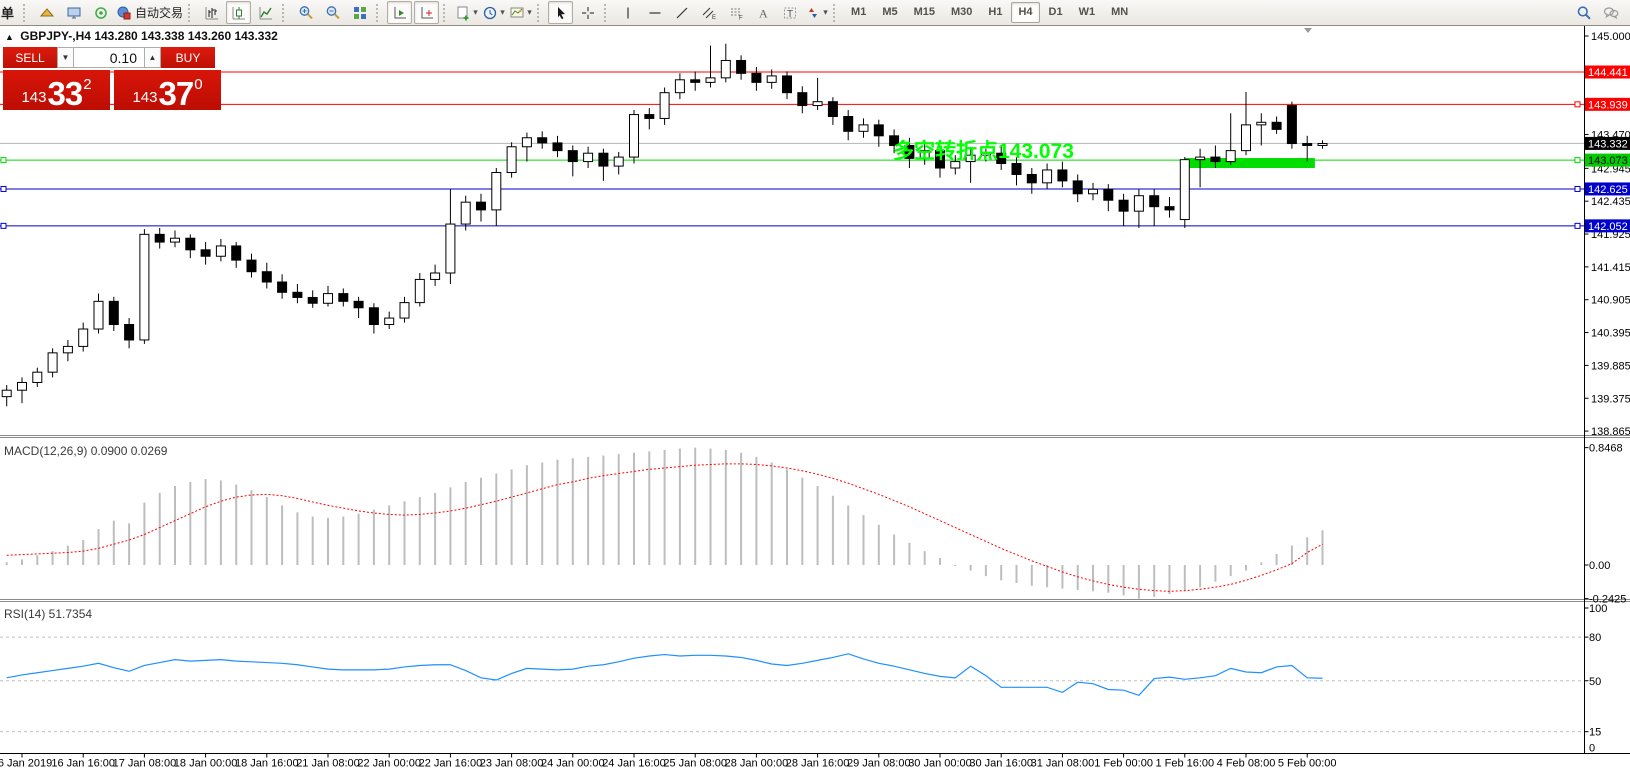 The width and height of the screenshot is (1630, 774). Describe the element at coordinates (924, 12) in the screenshot. I see `tf-button-M15: M15` at that location.